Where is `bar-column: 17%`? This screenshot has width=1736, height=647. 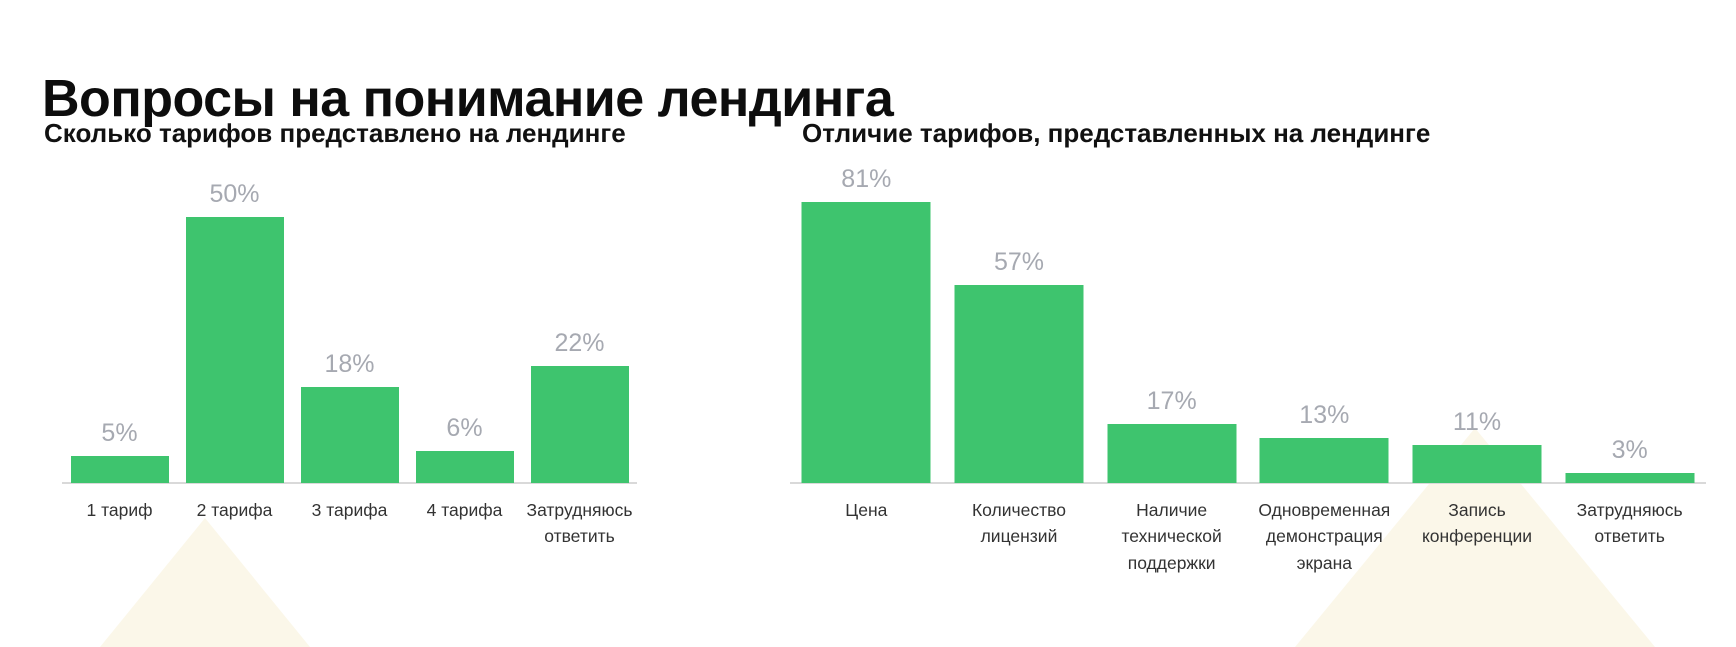
bar-column: 17% is located at coordinates (1171, 313).